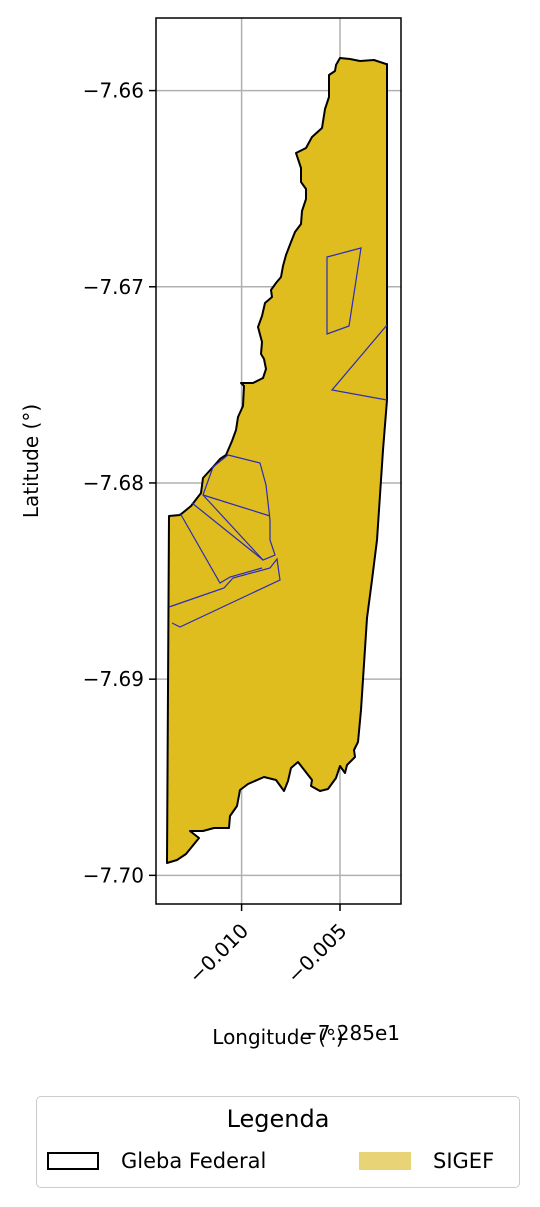 The width and height of the screenshot is (540, 1207). Describe the element at coordinates (426, 1161) in the screenshot. I see `legend-entry-sigef: SIGEF` at that location.